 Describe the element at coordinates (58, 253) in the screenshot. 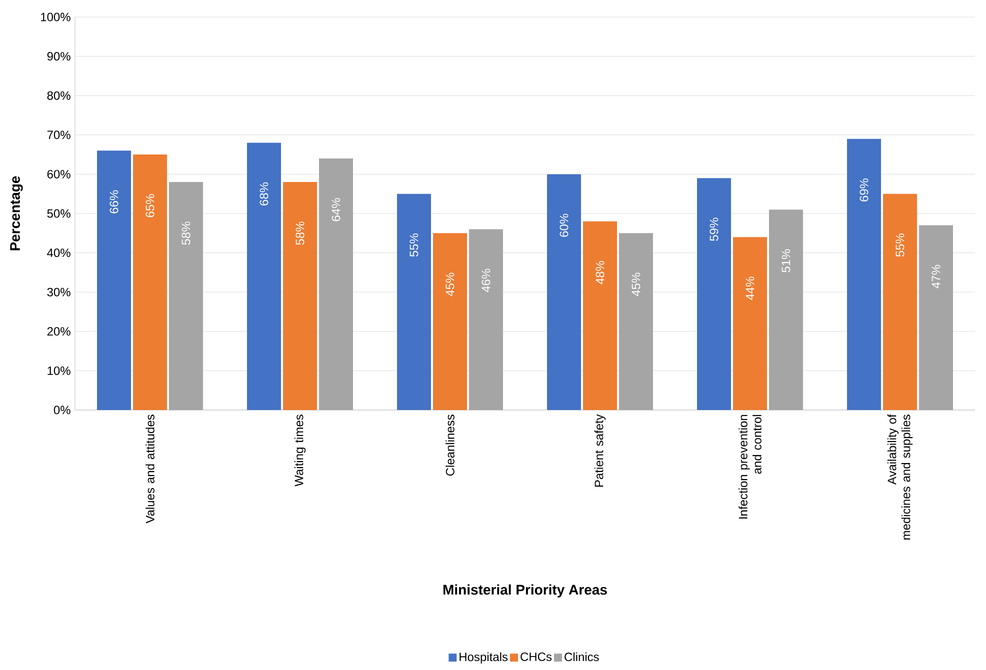

I see `y-tick-label: 40%` at that location.